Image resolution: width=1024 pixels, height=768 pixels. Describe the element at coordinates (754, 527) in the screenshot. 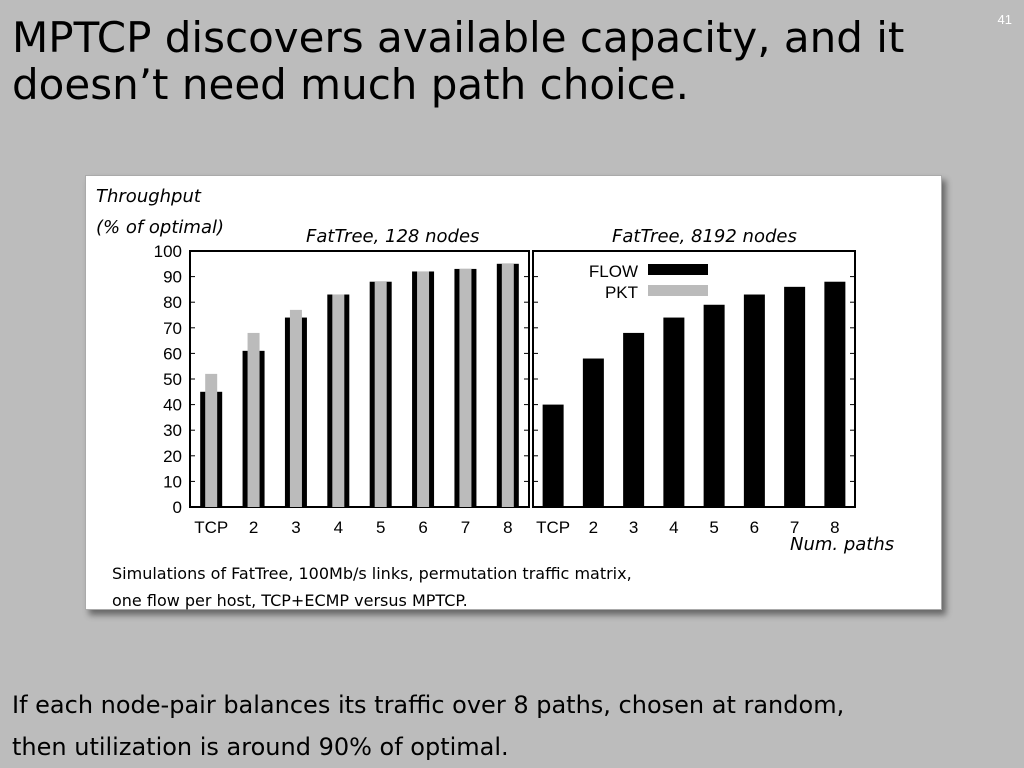

I see `x-tick-label-1-5: 6` at that location.